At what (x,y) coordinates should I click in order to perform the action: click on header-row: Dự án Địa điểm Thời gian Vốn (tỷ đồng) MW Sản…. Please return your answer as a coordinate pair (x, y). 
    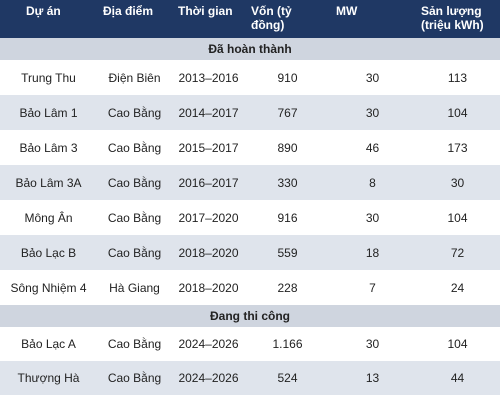
    Looking at the image, I should click on (250, 19).